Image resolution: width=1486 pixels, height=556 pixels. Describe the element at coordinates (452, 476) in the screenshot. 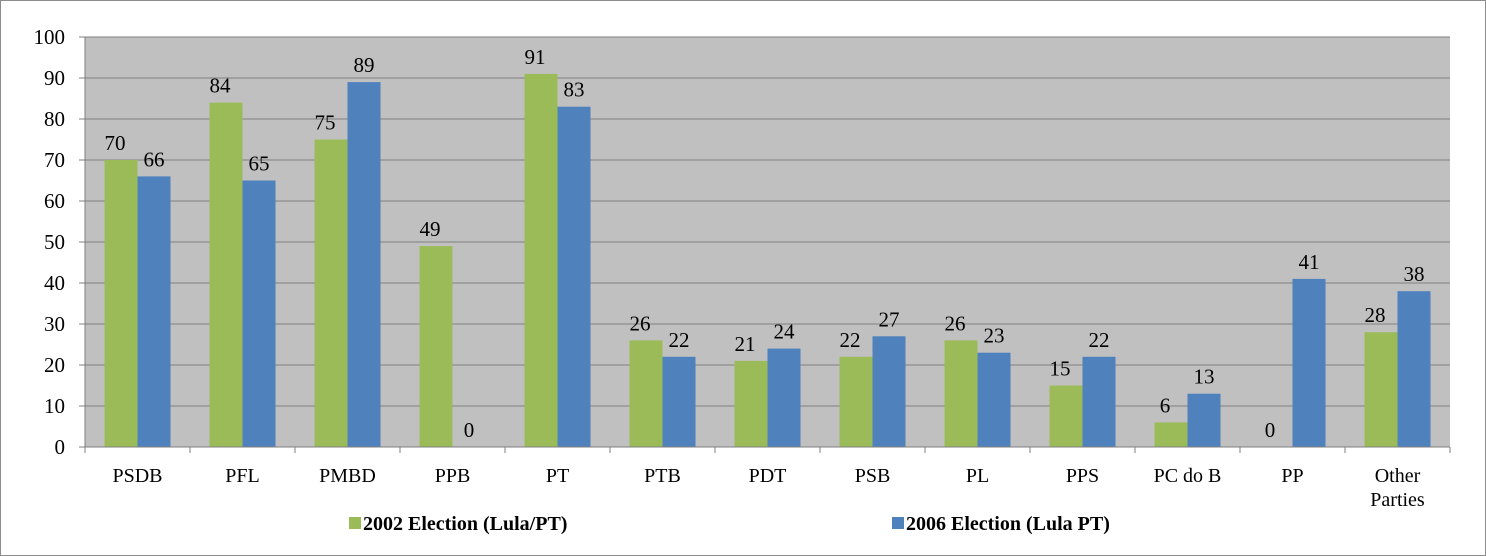

I see `x-tick-label: PPB` at that location.